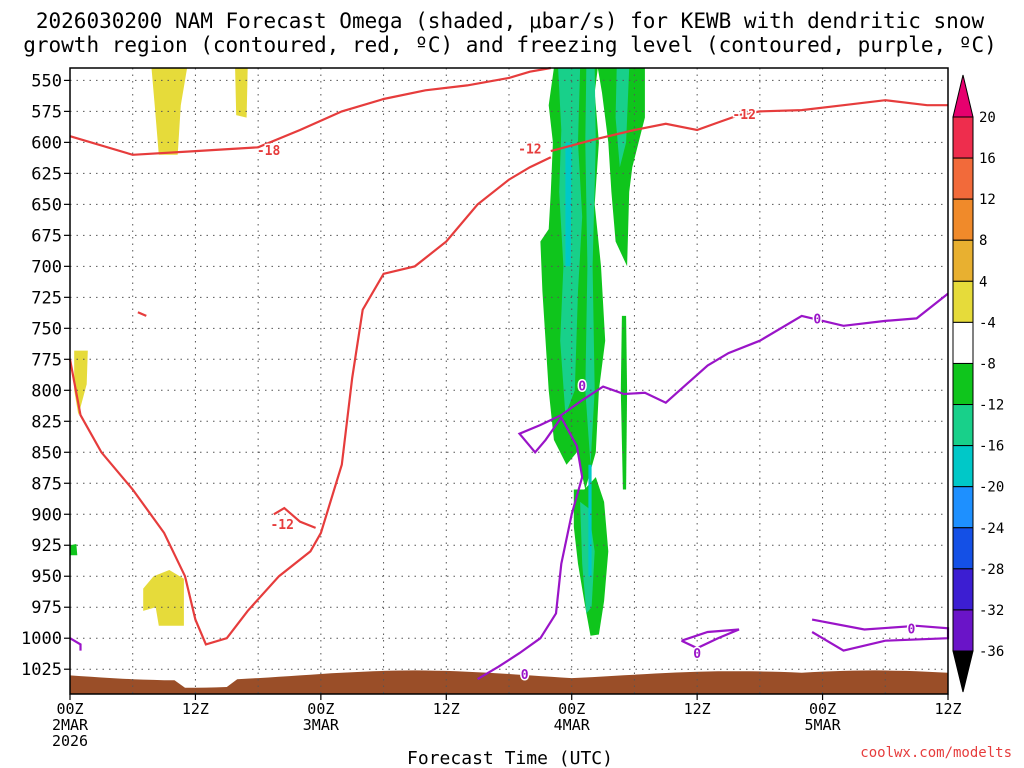 Image resolution: width=1024 pixels, height=768 pixels. What do you see at coordinates (142, 314) in the screenshot?
I see `red-contour-small` at bounding box center [142, 314].